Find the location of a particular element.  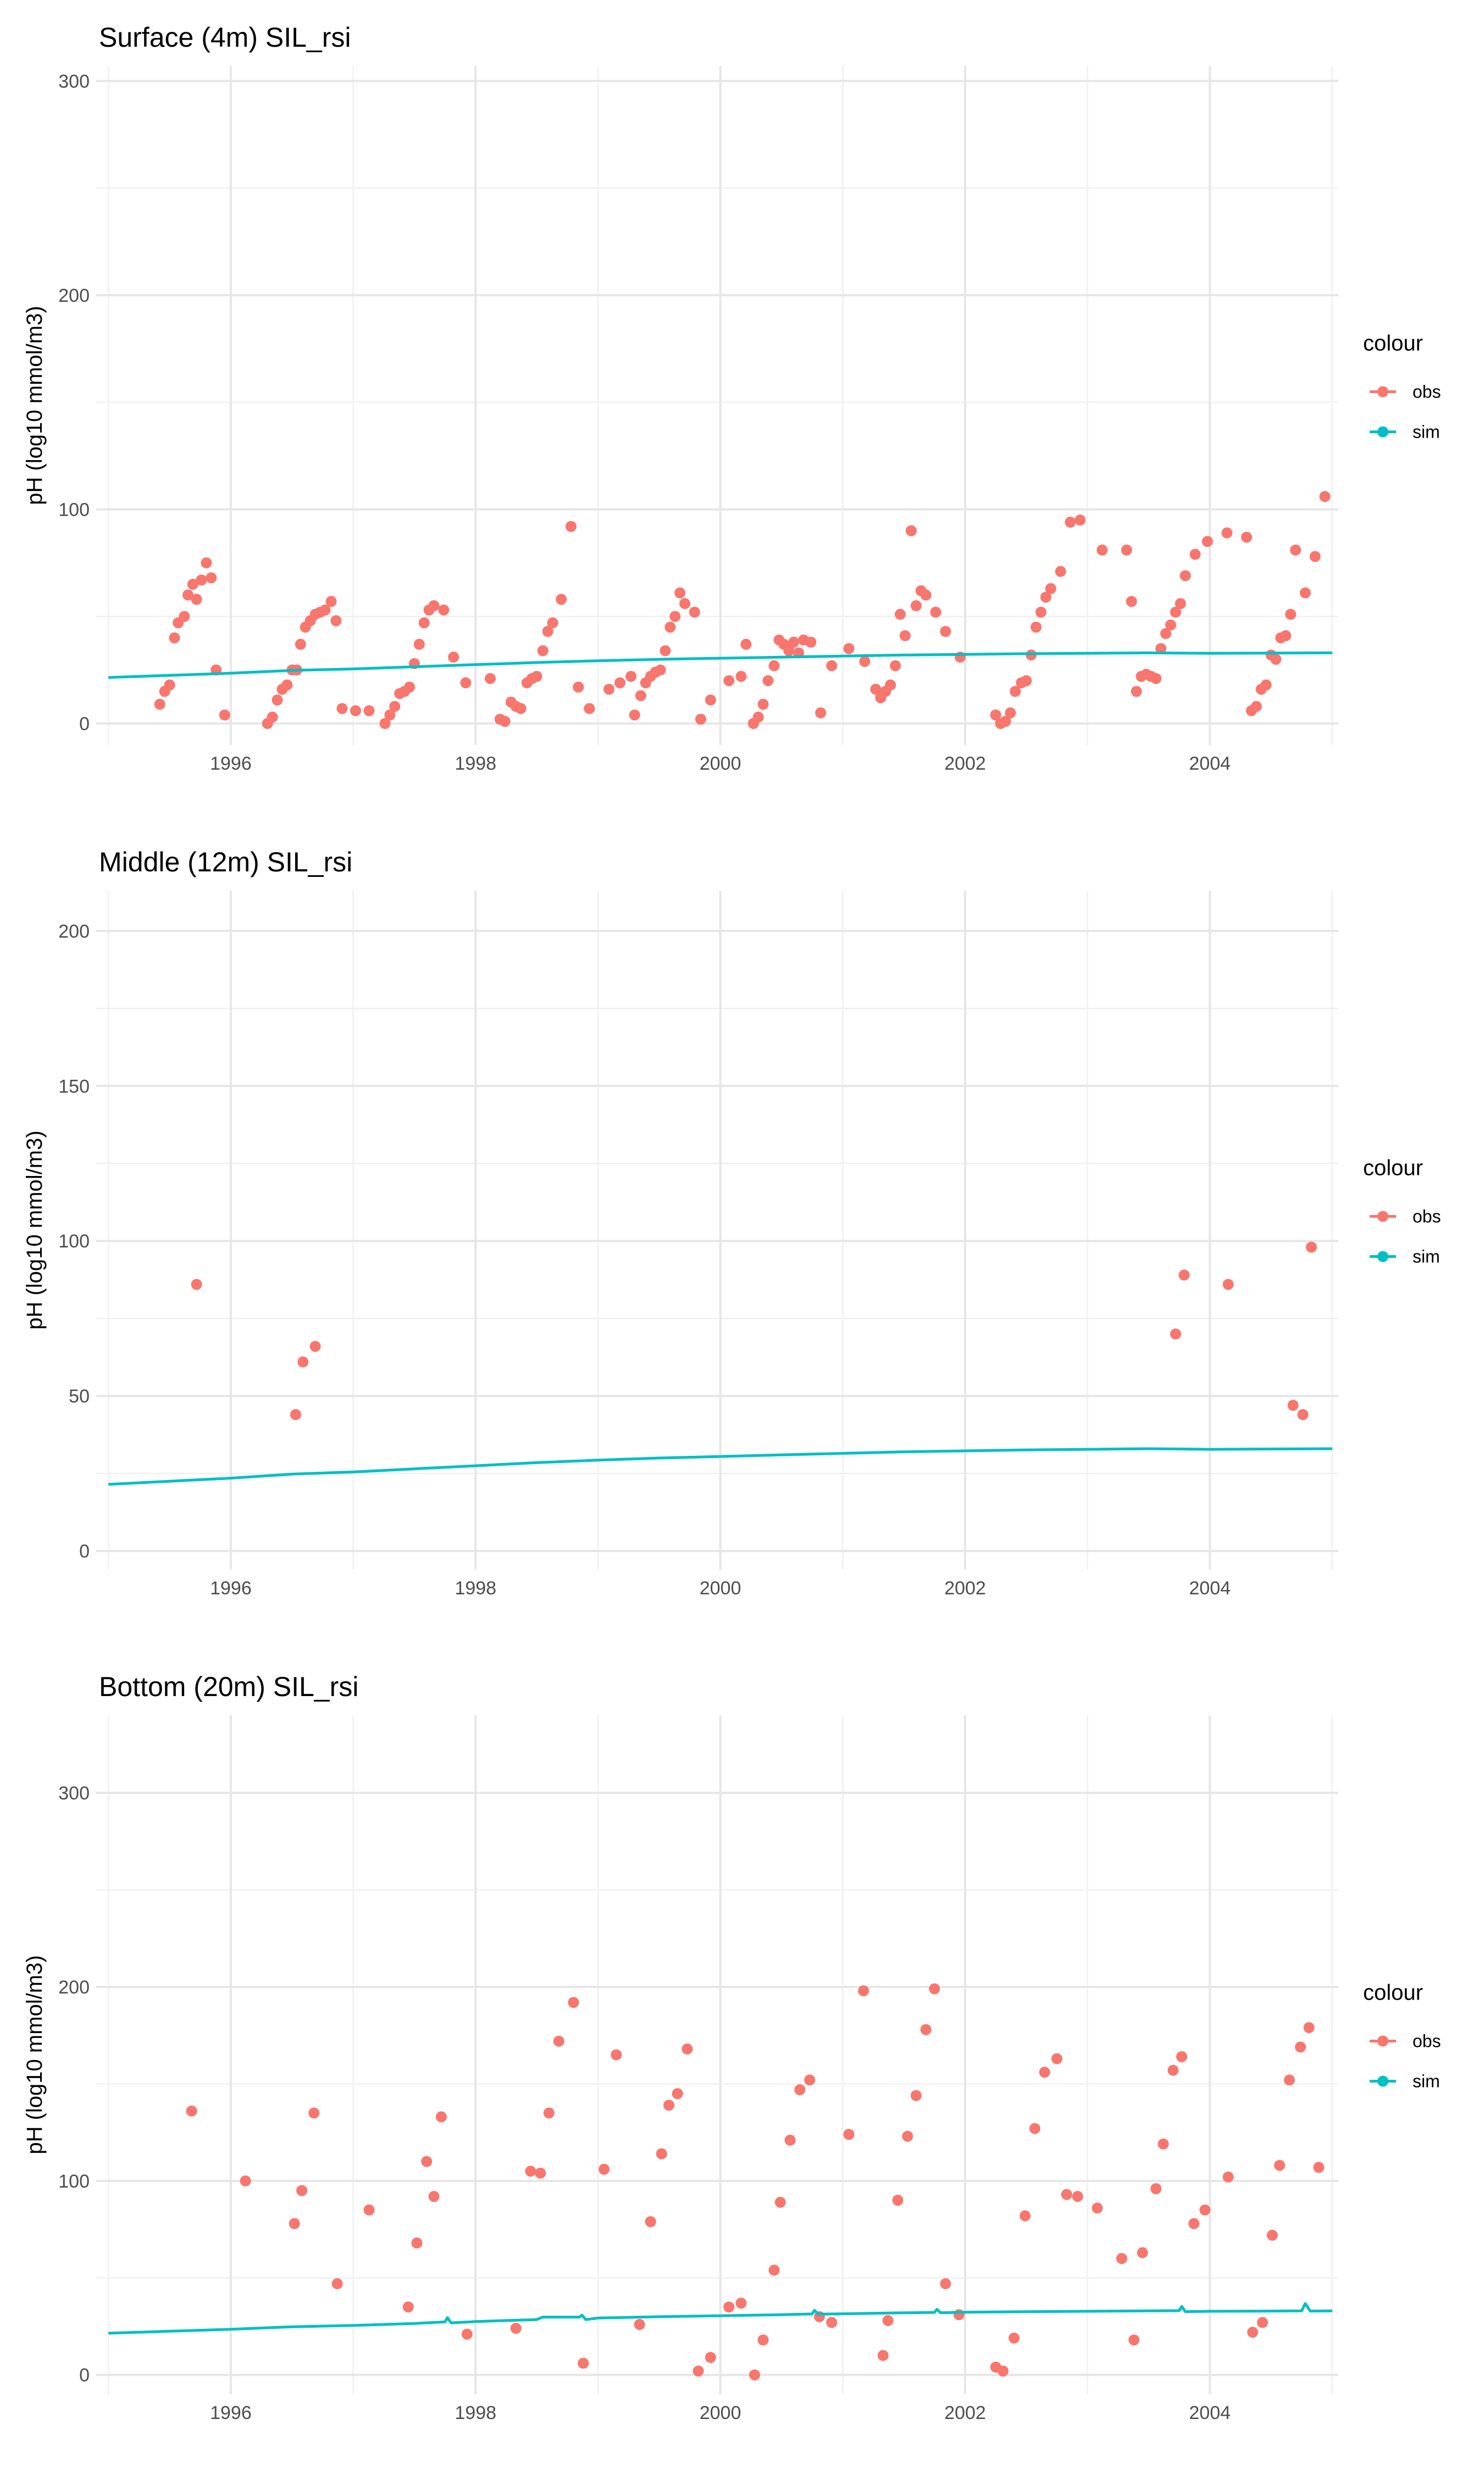

legend-key-point-obs is located at coordinates (1382, 1216).